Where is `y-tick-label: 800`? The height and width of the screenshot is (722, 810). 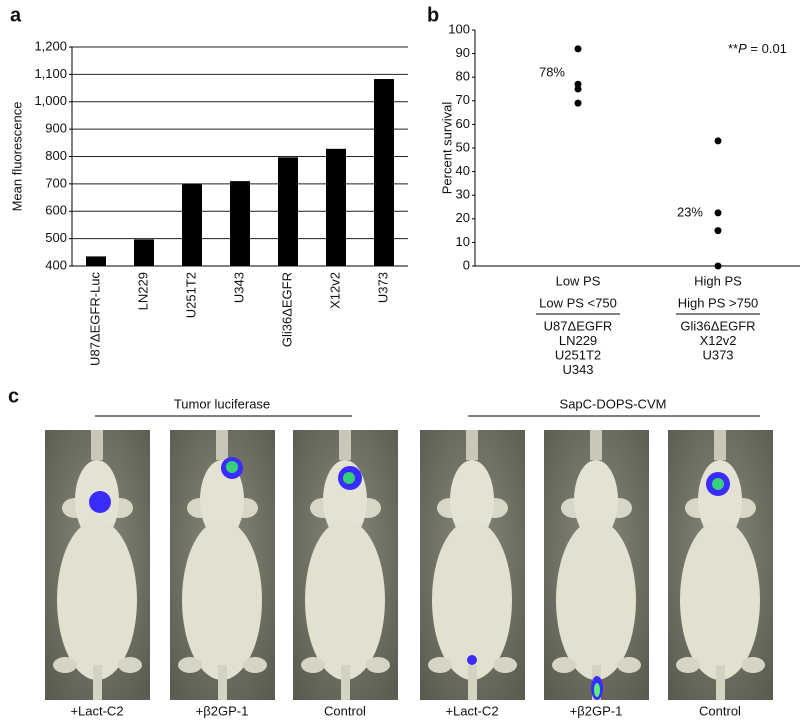
y-tick-label: 800 is located at coordinates (56, 155).